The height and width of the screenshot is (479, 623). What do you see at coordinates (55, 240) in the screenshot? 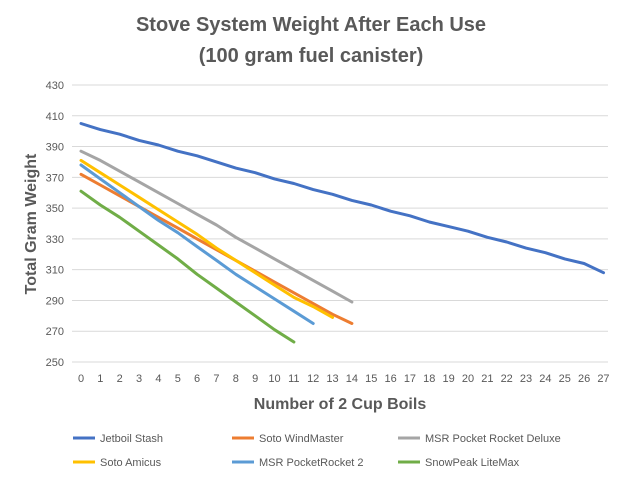
I see `y-tick-label: 330` at bounding box center [55, 240].